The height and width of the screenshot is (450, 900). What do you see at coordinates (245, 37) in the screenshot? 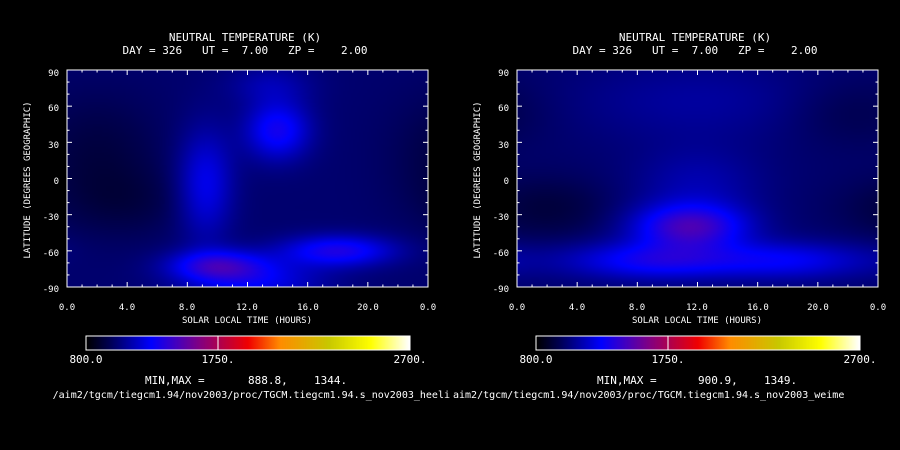
I see `chart-title-left: NEUTRAL TEMPERATURE (K)` at bounding box center [245, 37].